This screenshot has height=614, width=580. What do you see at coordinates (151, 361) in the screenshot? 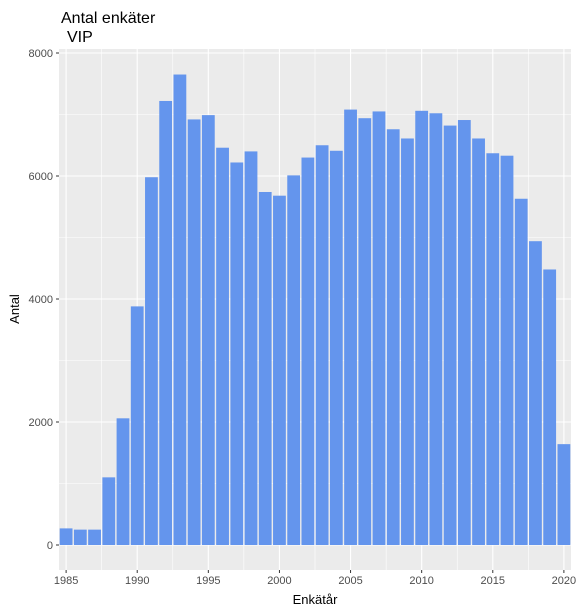
I see `bar-1991` at bounding box center [151, 361].